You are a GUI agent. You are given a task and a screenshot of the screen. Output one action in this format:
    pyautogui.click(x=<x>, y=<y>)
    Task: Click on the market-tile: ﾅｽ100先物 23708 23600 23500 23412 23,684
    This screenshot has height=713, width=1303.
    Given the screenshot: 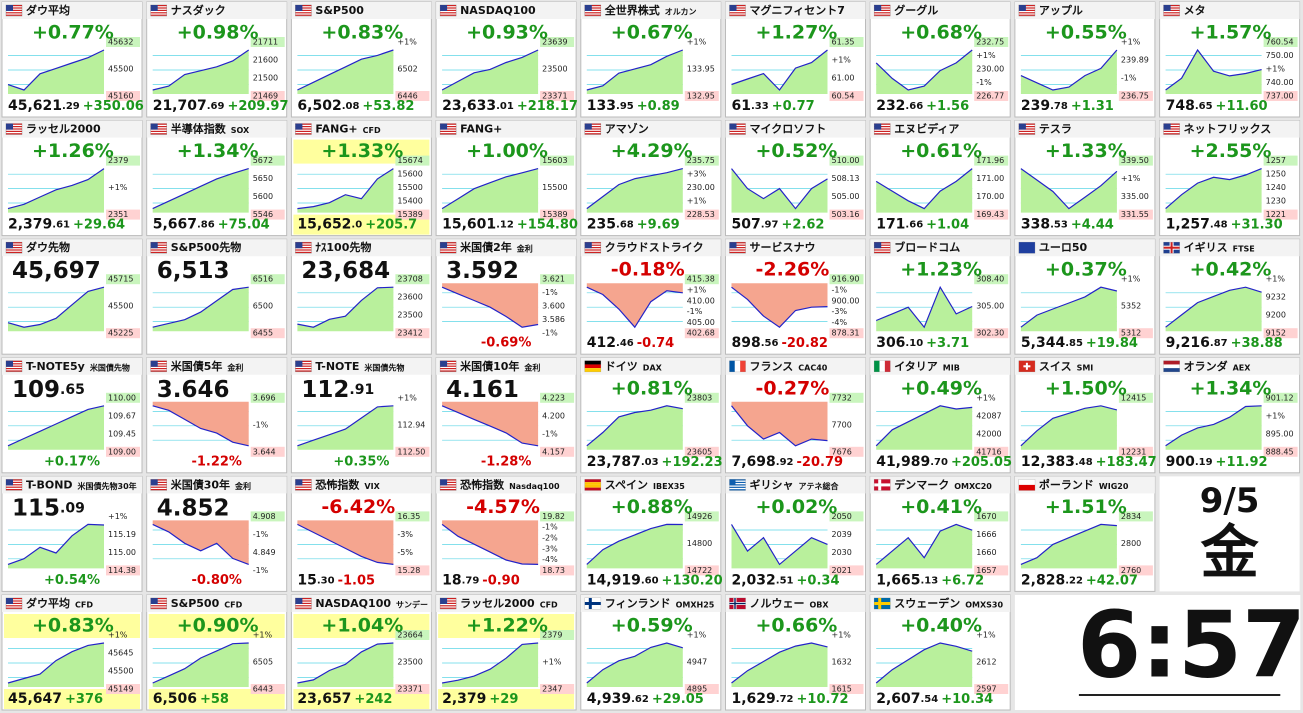 What is the action you would take?
    pyautogui.click(x=361, y=296)
    